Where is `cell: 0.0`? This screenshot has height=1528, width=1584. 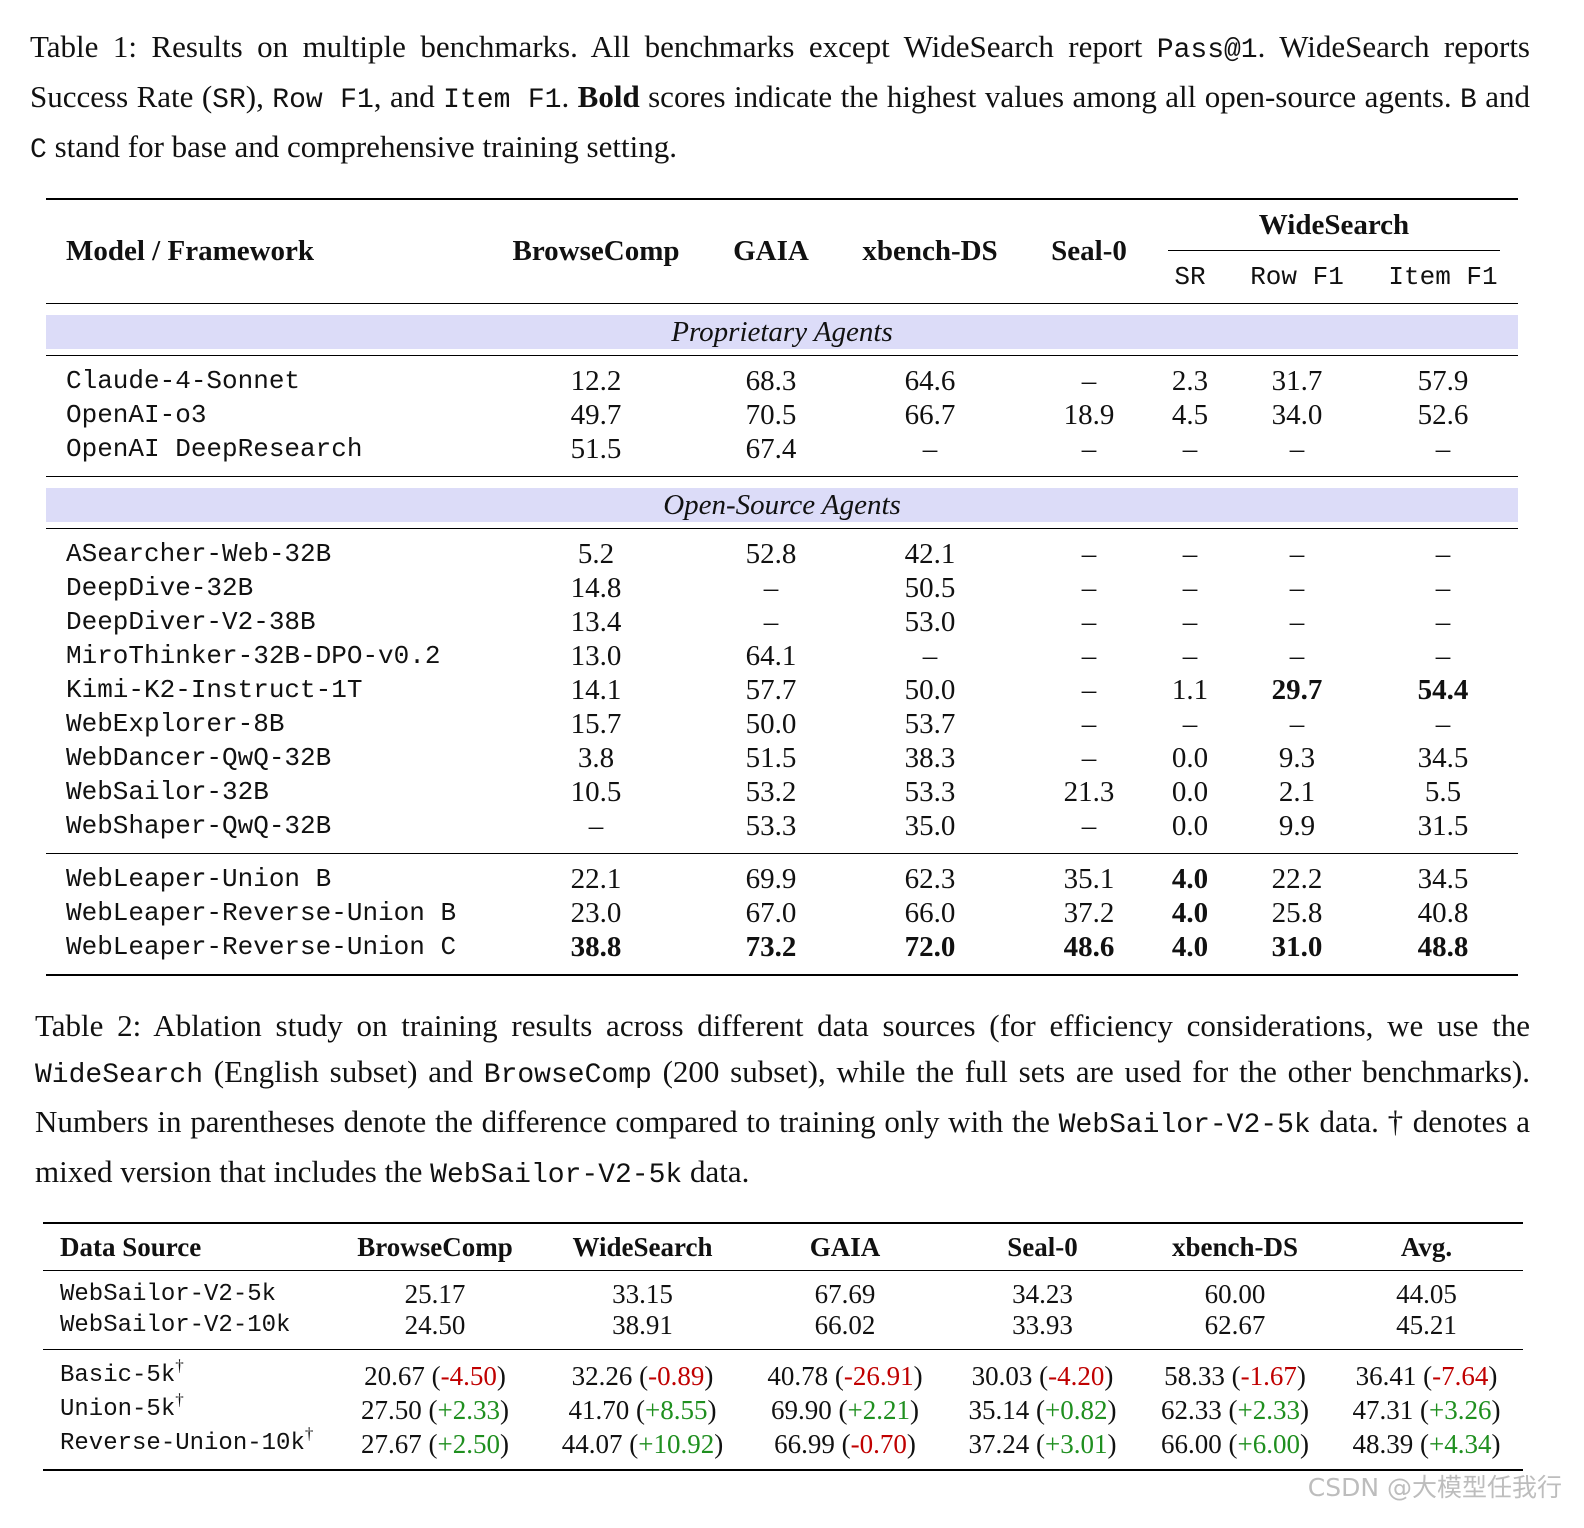
cell: 0.0 is located at coordinates (1190, 758).